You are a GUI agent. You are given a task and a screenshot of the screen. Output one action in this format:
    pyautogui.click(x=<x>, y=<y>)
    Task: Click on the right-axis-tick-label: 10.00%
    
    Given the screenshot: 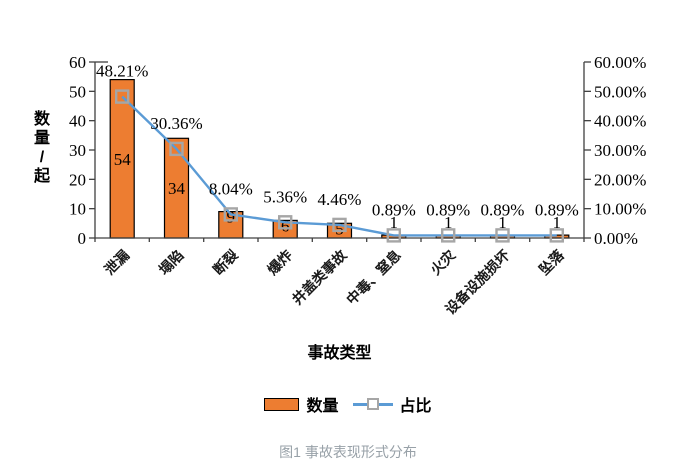 What is the action you would take?
    pyautogui.click(x=620, y=209)
    